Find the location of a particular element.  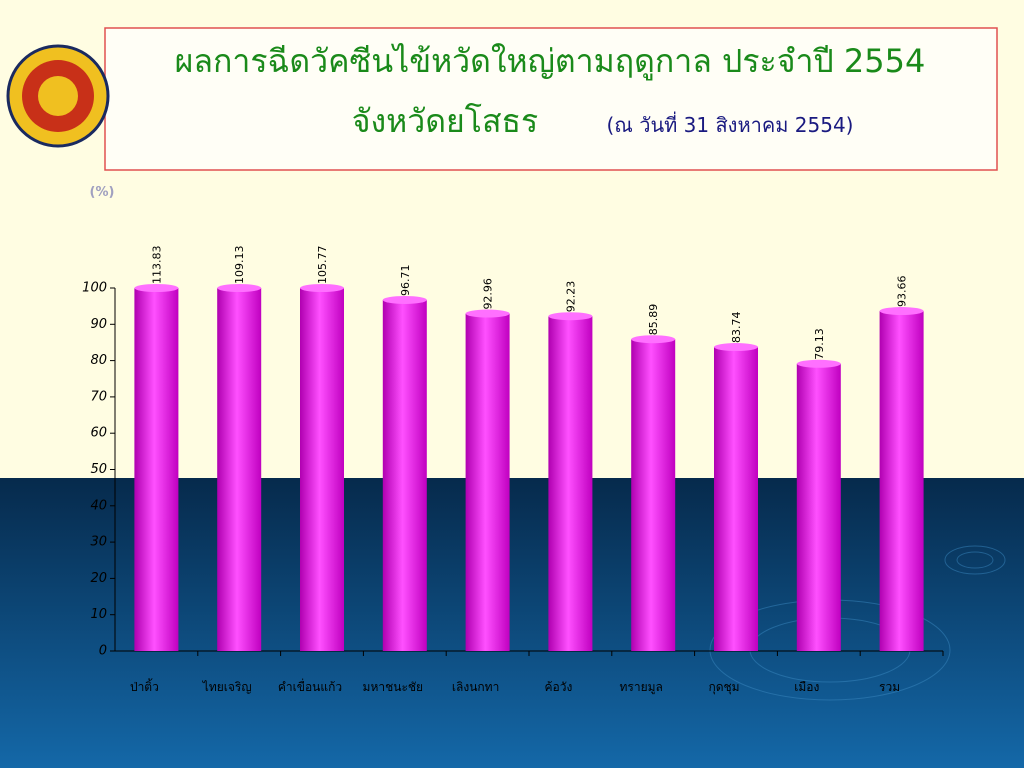

value-label: 109.13 is located at coordinates (239, 264).